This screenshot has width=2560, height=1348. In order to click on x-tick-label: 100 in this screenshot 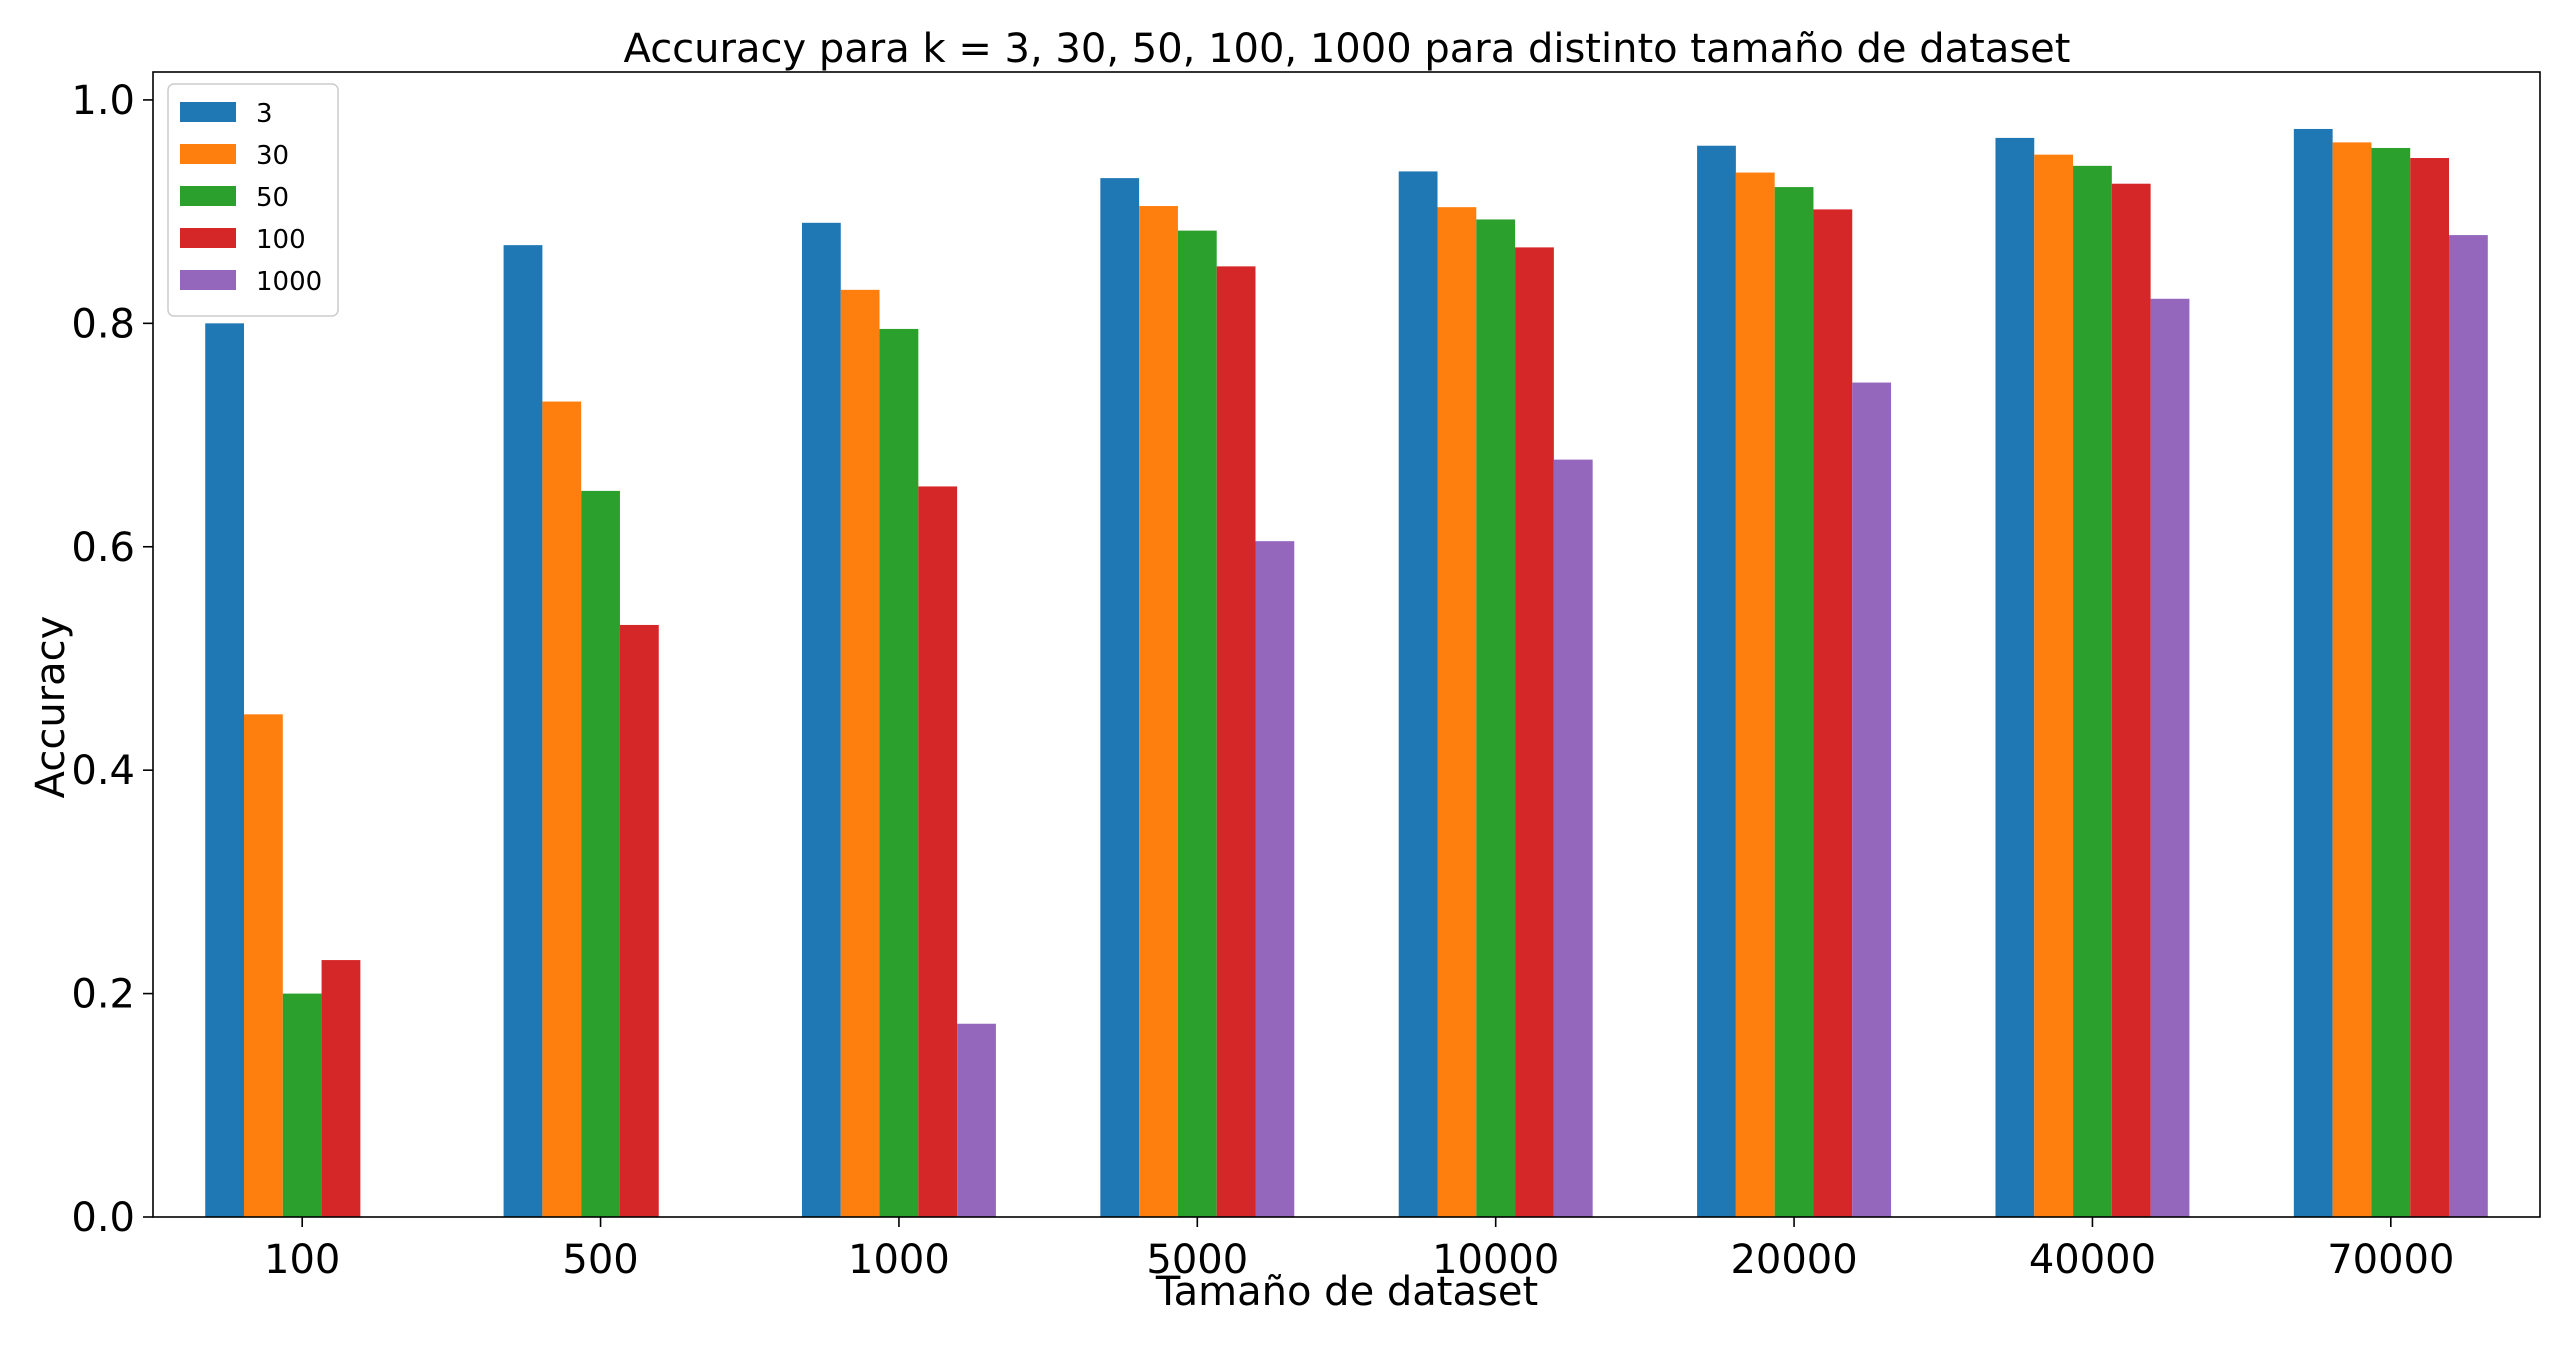, I will do `click(302, 1260)`.